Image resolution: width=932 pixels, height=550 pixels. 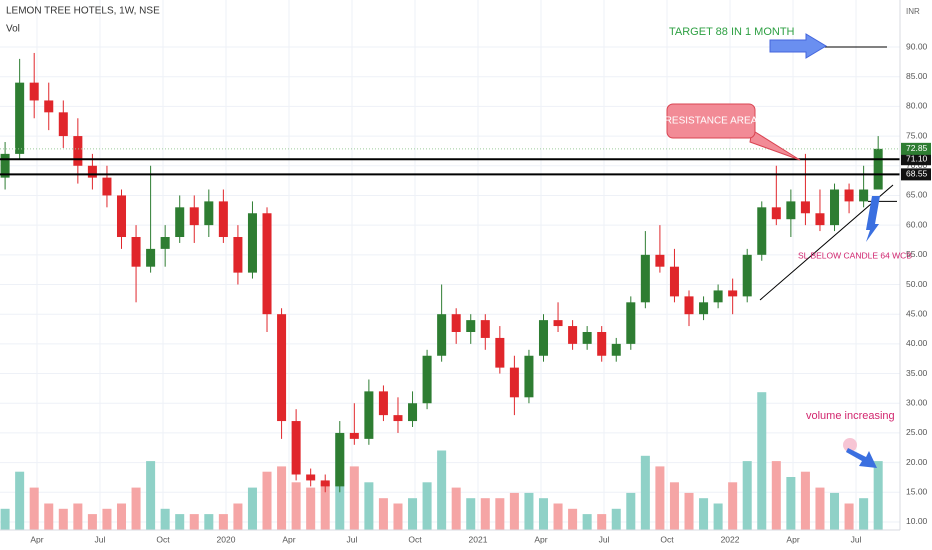 What do you see at coordinates (917, 46) in the screenshot?
I see `y-tick-label: 90.00` at bounding box center [917, 46].